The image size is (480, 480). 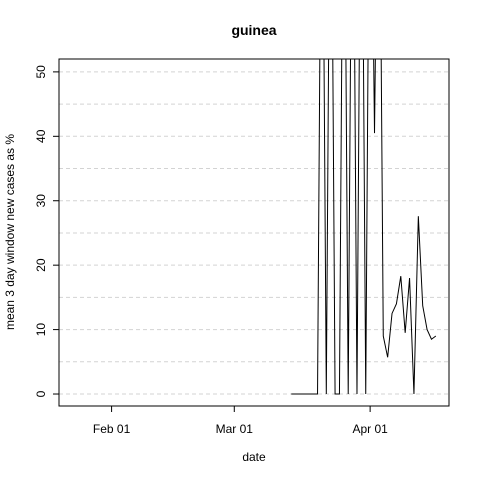 I want to click on y-tick-label: 50, so click(x=41, y=72).